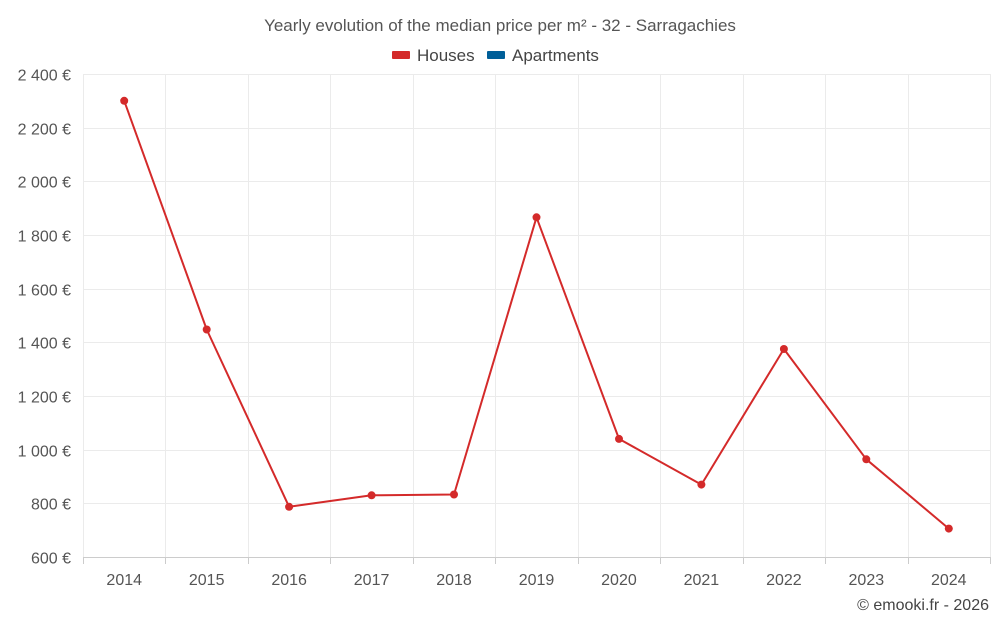 The image size is (1000, 625). I want to click on x-tick-label: 2021, so click(702, 580).